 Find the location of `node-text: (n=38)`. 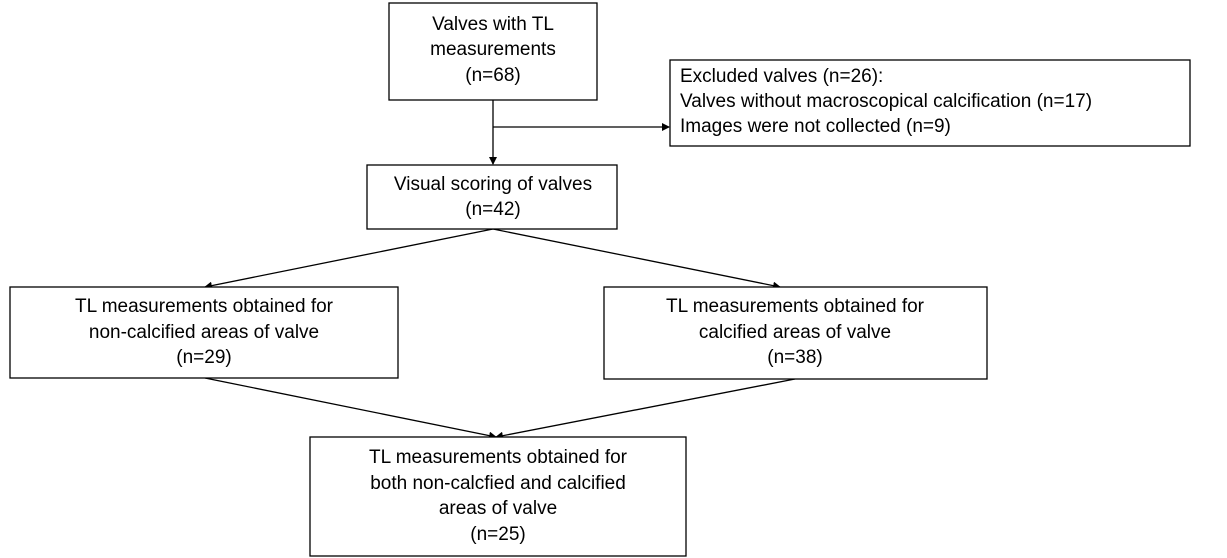

node-text: (n=38) is located at coordinates (794, 357).